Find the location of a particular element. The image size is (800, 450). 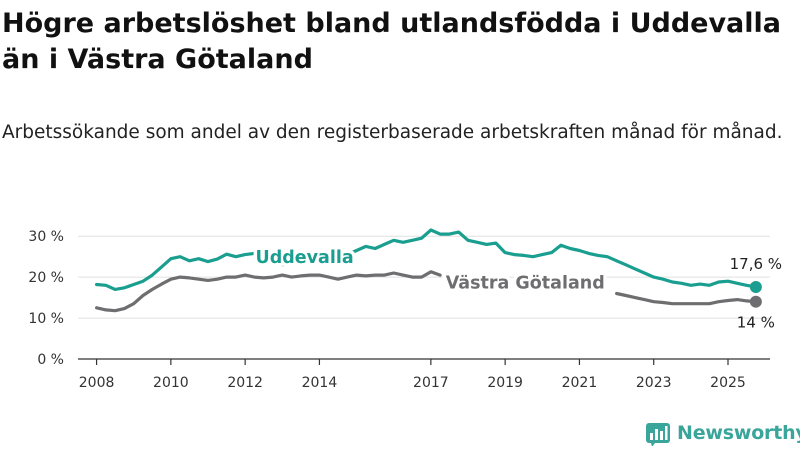

newsworthy-icon is located at coordinates (658, 434).